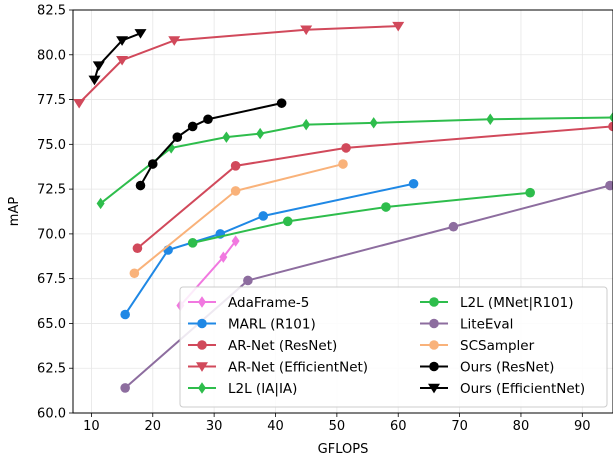 Image resolution: width=613 pixels, height=459 pixels. Describe the element at coordinates (486, 325) in the screenshot. I see `legend-label: LiteEval` at that location.